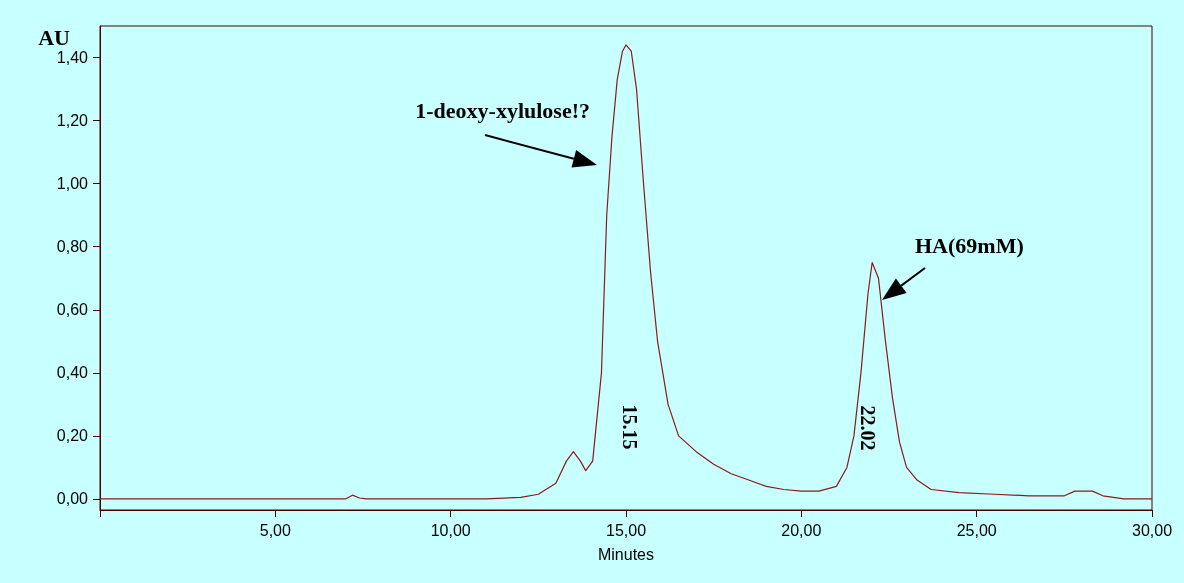 Image resolution: width=1184 pixels, height=583 pixels. What do you see at coordinates (801, 530) in the screenshot?
I see `x-tick-label: 20,00` at bounding box center [801, 530].